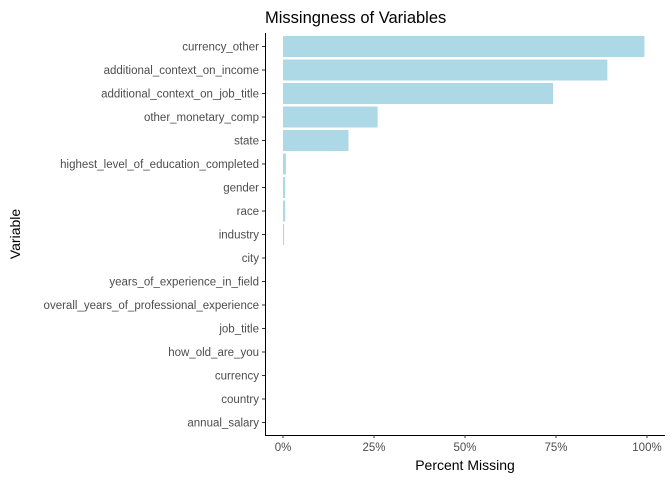 The width and height of the screenshot is (672, 485). Describe the element at coordinates (180, 95) in the screenshot. I see `y-tick-label: additional_context_on_job_title` at that location.